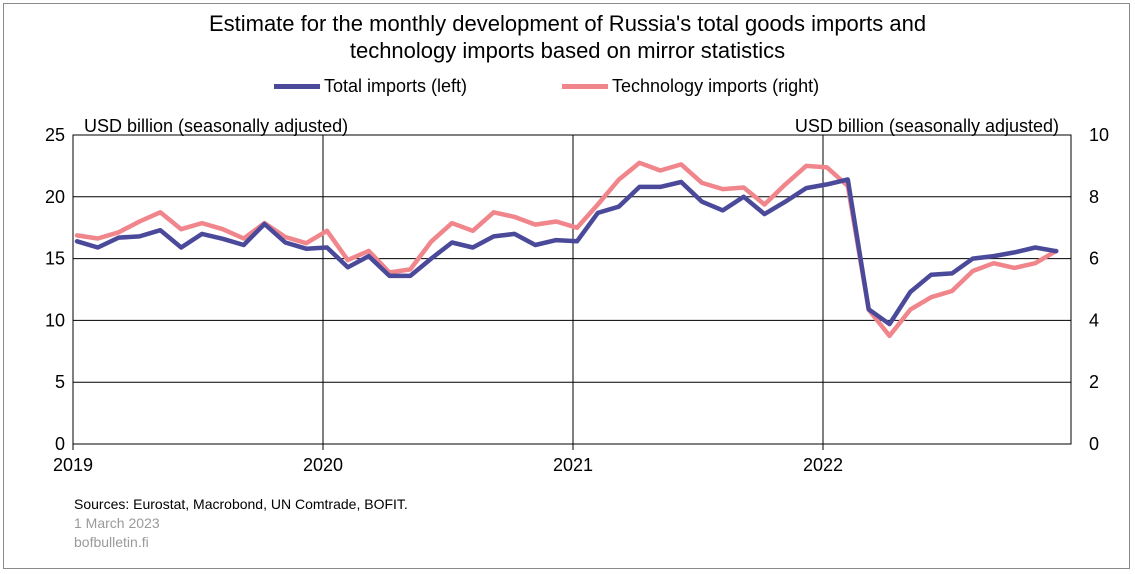  Describe the element at coordinates (1094, 197) in the screenshot. I see `right-axis-tick-label: 8` at that location.